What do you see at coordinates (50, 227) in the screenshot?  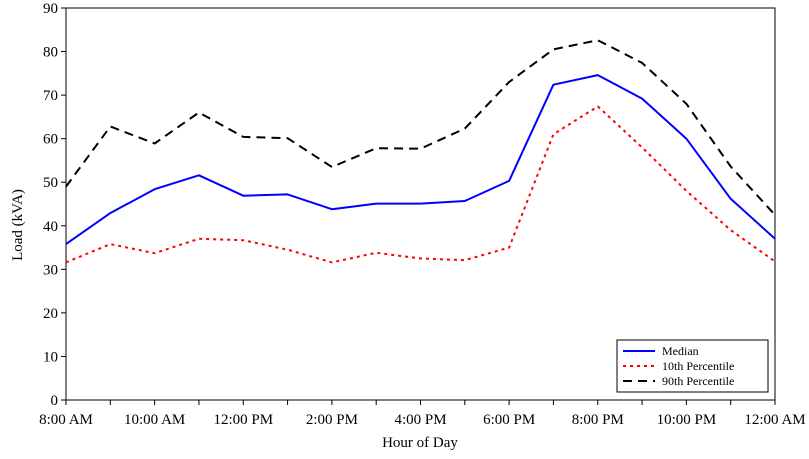 I see `y-tick-label: 40` at bounding box center [50, 227].